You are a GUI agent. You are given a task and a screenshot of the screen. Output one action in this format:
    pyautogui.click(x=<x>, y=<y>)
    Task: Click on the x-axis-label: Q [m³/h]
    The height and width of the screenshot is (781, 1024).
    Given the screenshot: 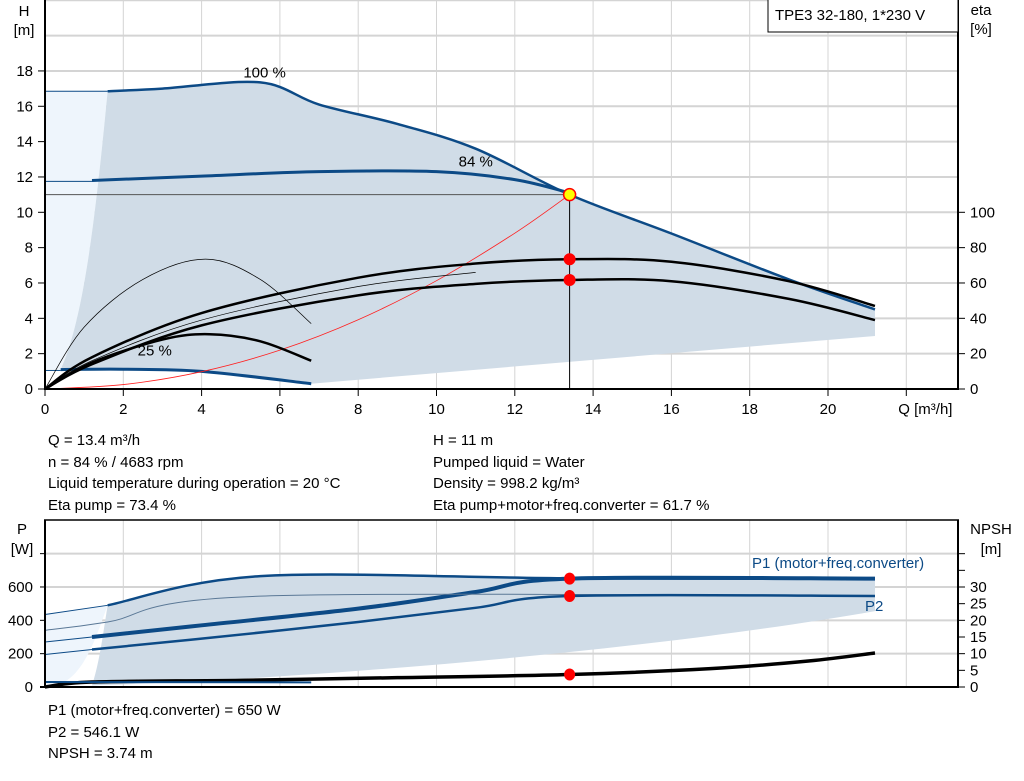 What is the action you would take?
    pyautogui.click(x=925, y=409)
    